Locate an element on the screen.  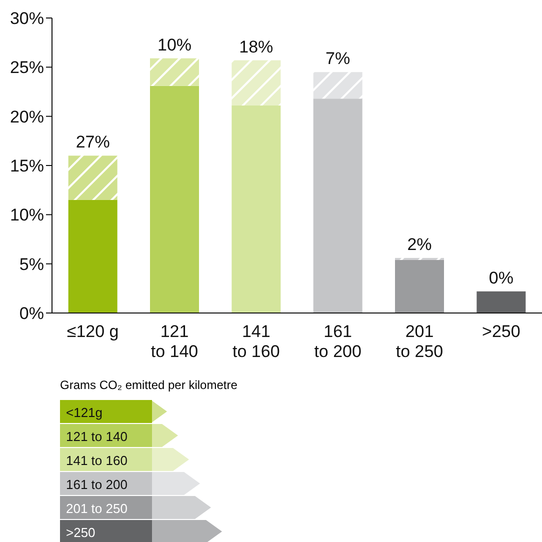
x-tick-label: 121 to 140 is located at coordinates (174, 341).